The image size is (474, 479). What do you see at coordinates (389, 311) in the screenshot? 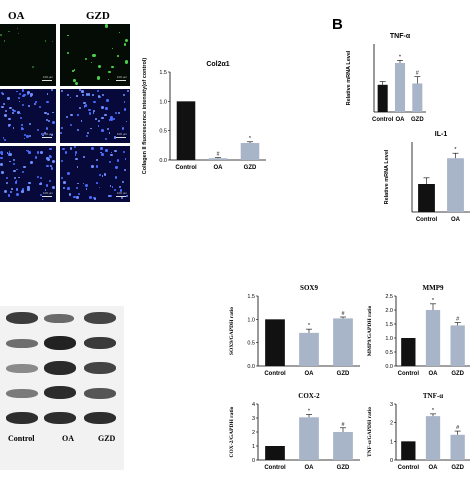
I see `y-tick-label: 2.0` at bounding box center [389, 311].